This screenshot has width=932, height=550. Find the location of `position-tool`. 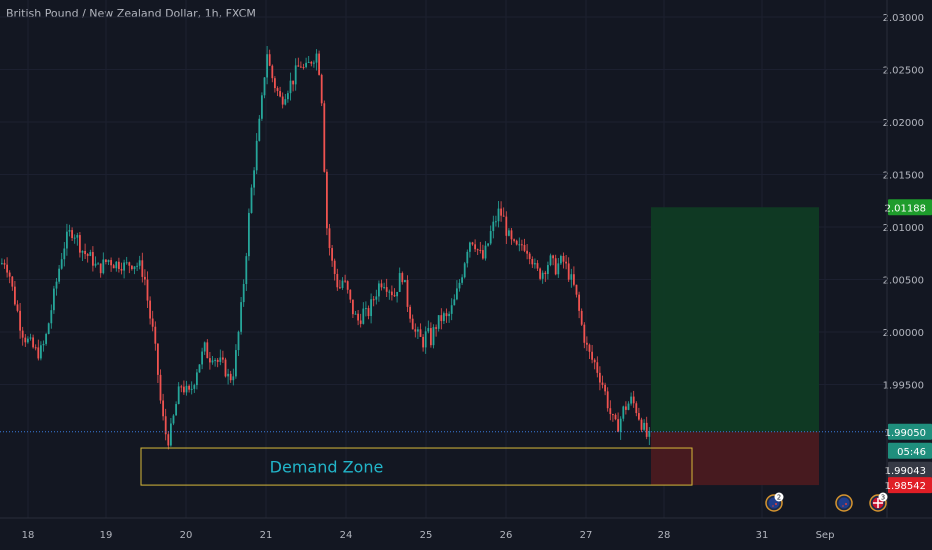

position-tool is located at coordinates (735, 346).